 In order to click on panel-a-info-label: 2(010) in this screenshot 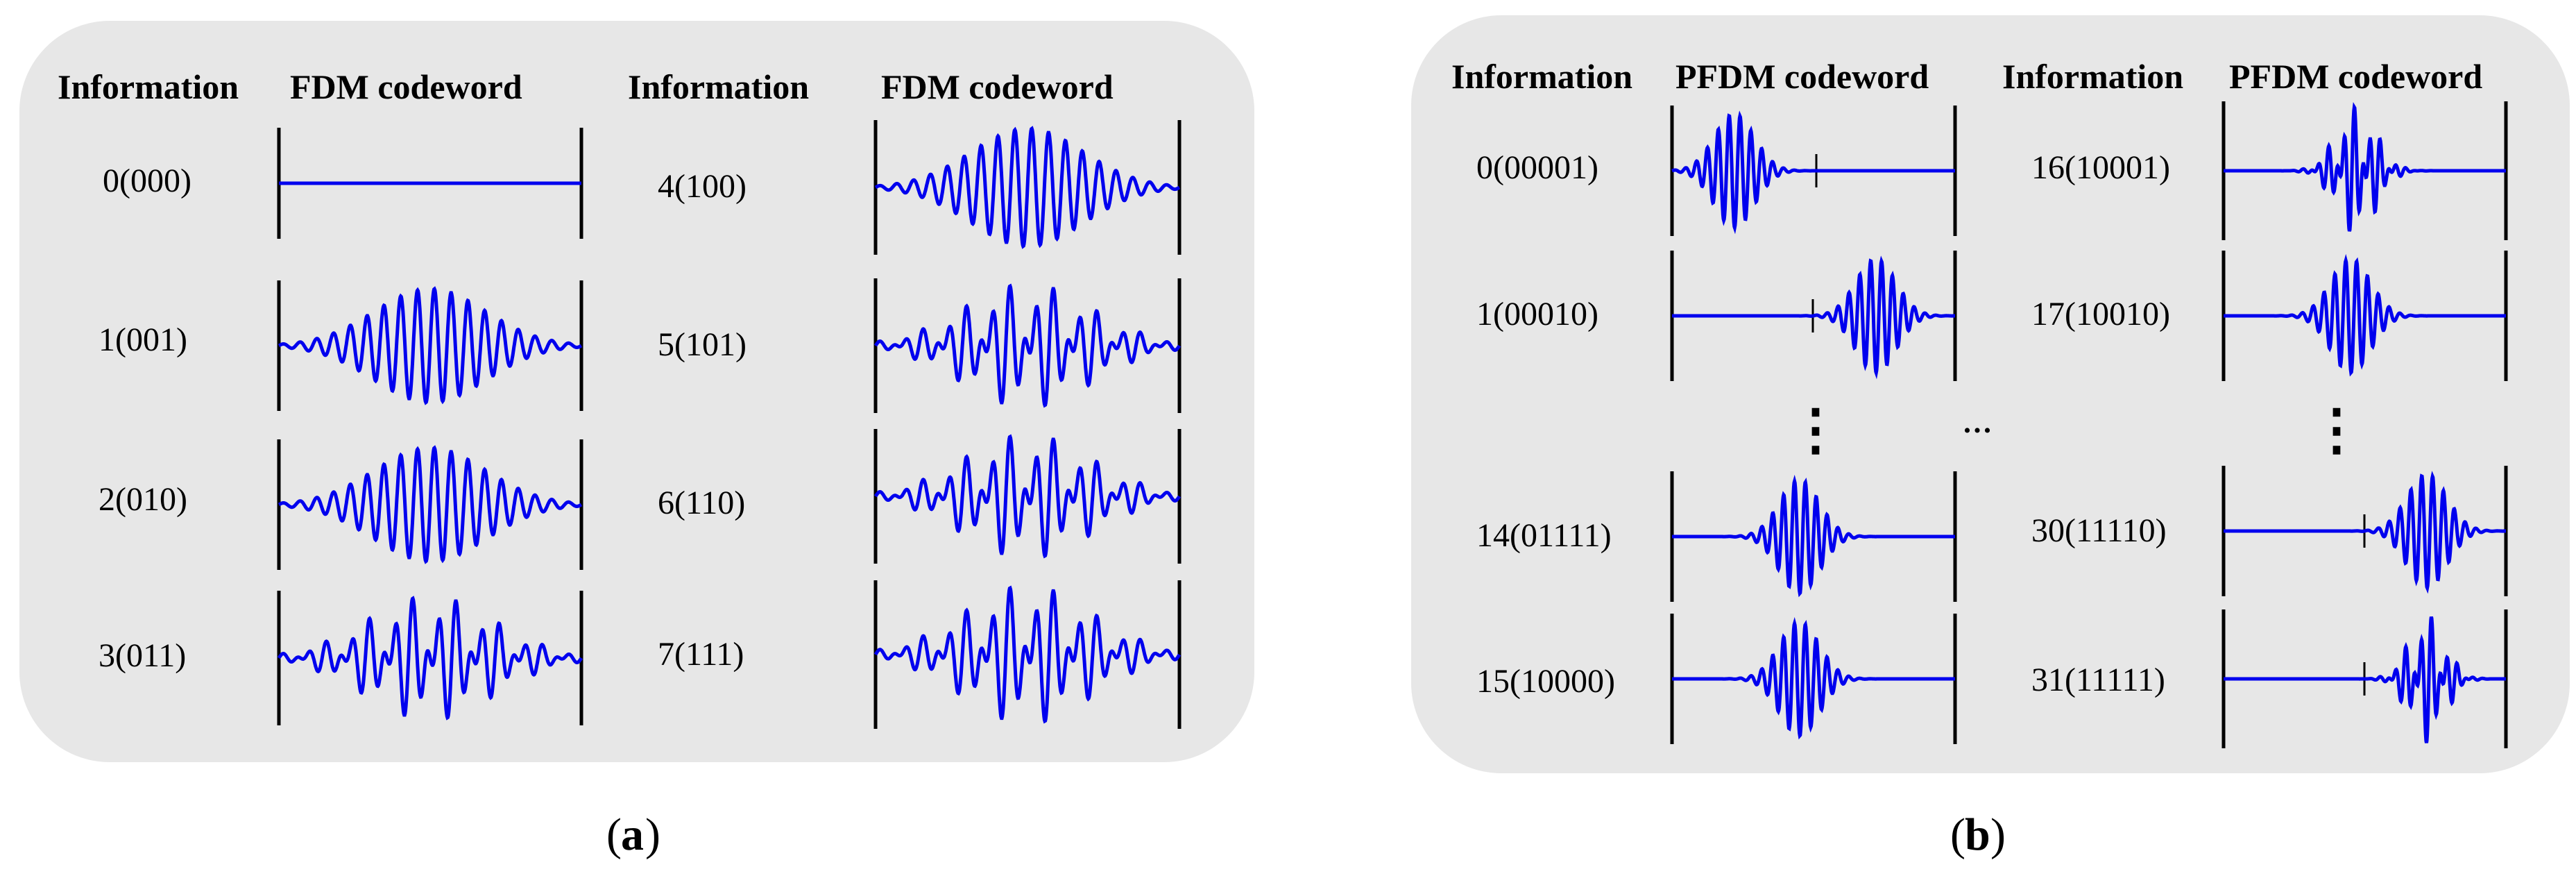, I will do `click(143, 500)`.